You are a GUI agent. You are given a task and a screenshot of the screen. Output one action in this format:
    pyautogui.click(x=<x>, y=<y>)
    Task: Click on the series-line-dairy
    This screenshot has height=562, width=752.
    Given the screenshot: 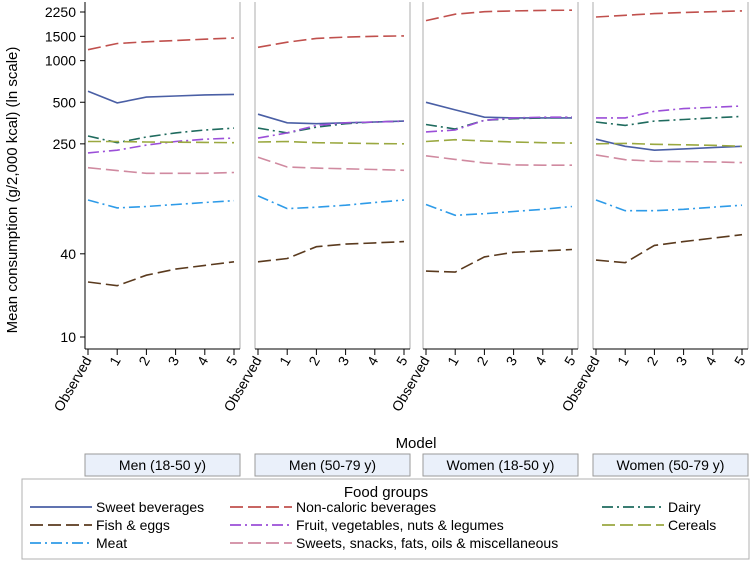 What is the action you would take?
    pyautogui.click(x=331, y=127)
    